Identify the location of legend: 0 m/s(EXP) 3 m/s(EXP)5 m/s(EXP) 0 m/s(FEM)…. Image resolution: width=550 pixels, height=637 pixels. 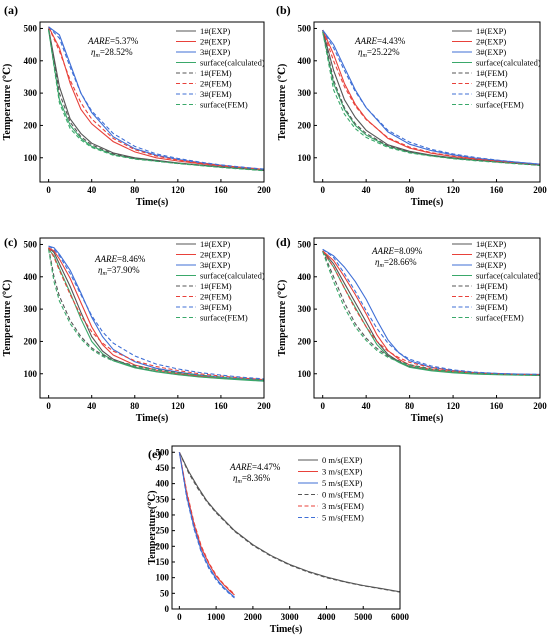
(331, 489).